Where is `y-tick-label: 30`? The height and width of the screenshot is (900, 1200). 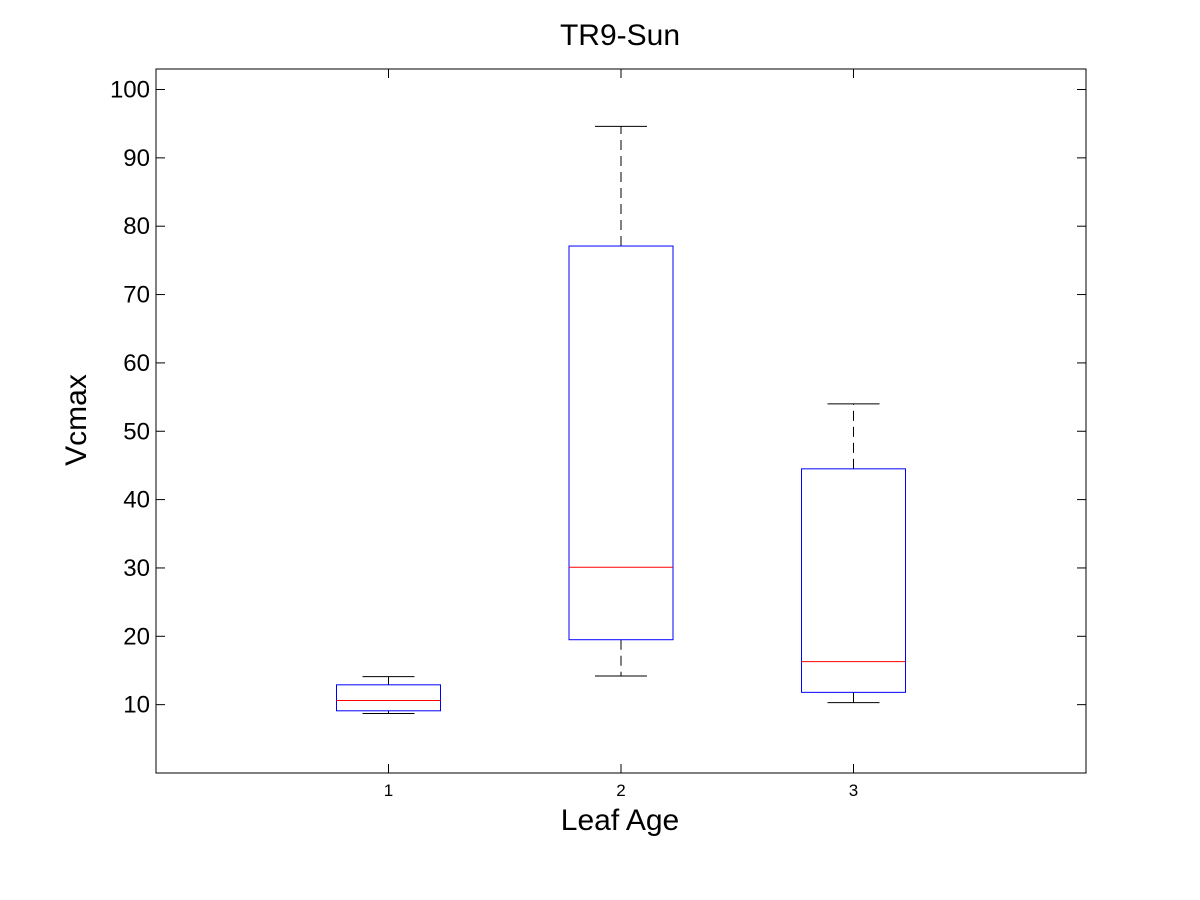 y-tick-label: 30 is located at coordinates (136, 568).